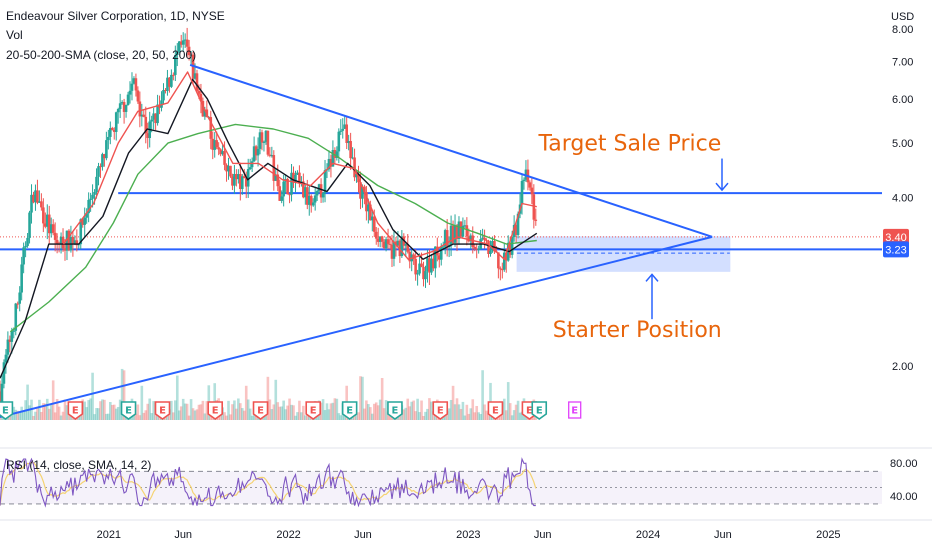 The height and width of the screenshot is (550, 932). I want to click on rsi-line, so click(268, 482).